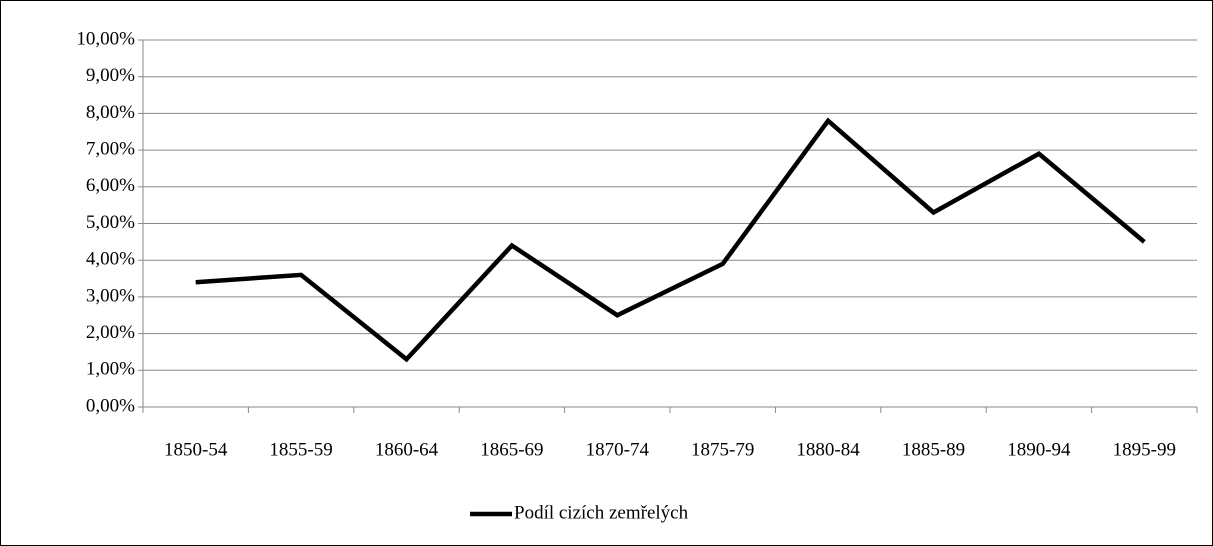 The width and height of the screenshot is (1213, 546). I want to click on x-tick-label: 1885-89, so click(933, 449).